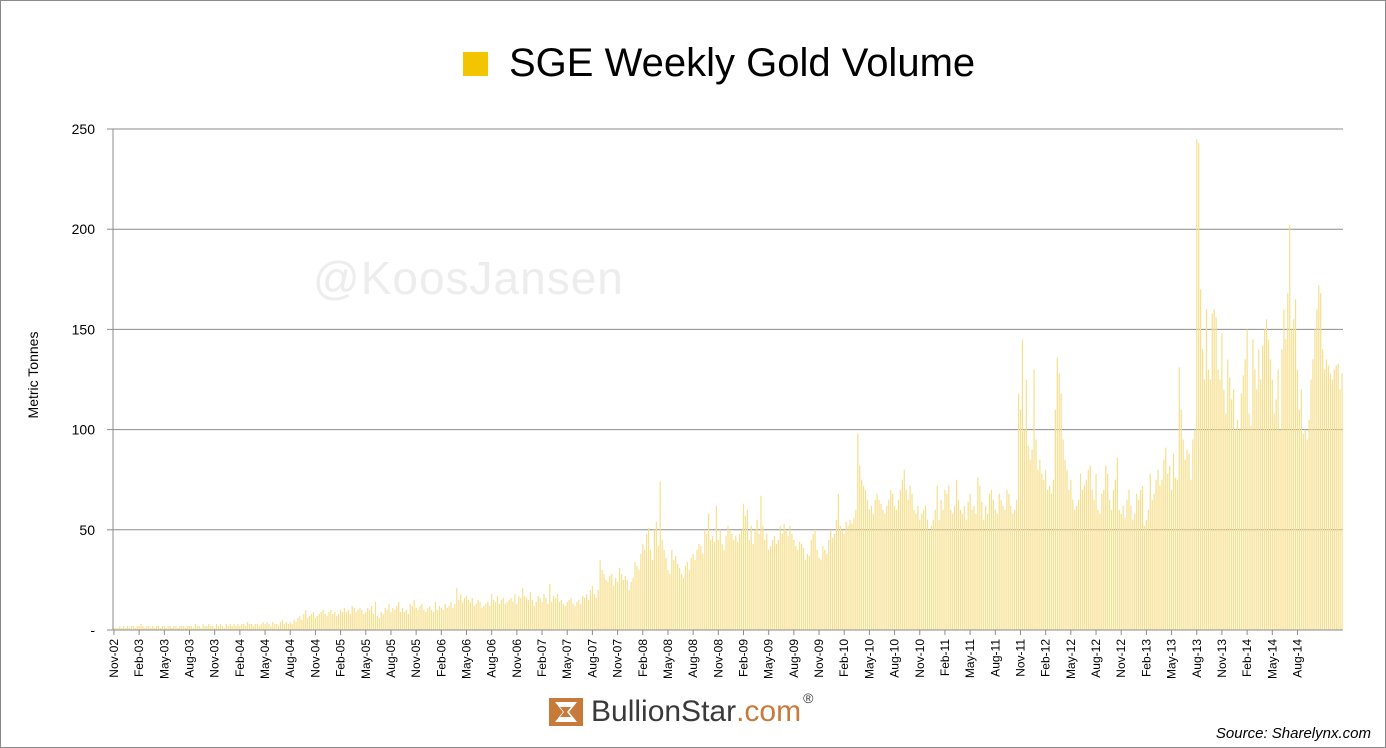  Describe the element at coordinates (92, 630) in the screenshot. I see `y-tick-label: -` at that location.